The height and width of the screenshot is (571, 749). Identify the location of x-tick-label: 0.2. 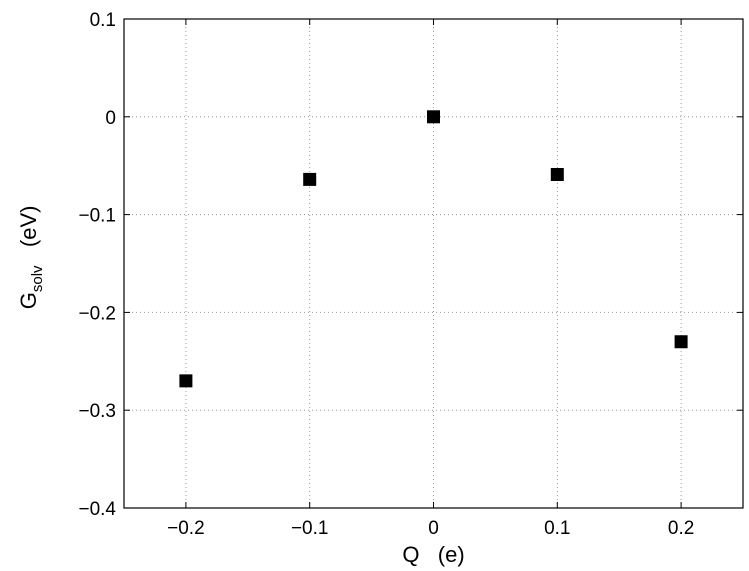
(681, 528).